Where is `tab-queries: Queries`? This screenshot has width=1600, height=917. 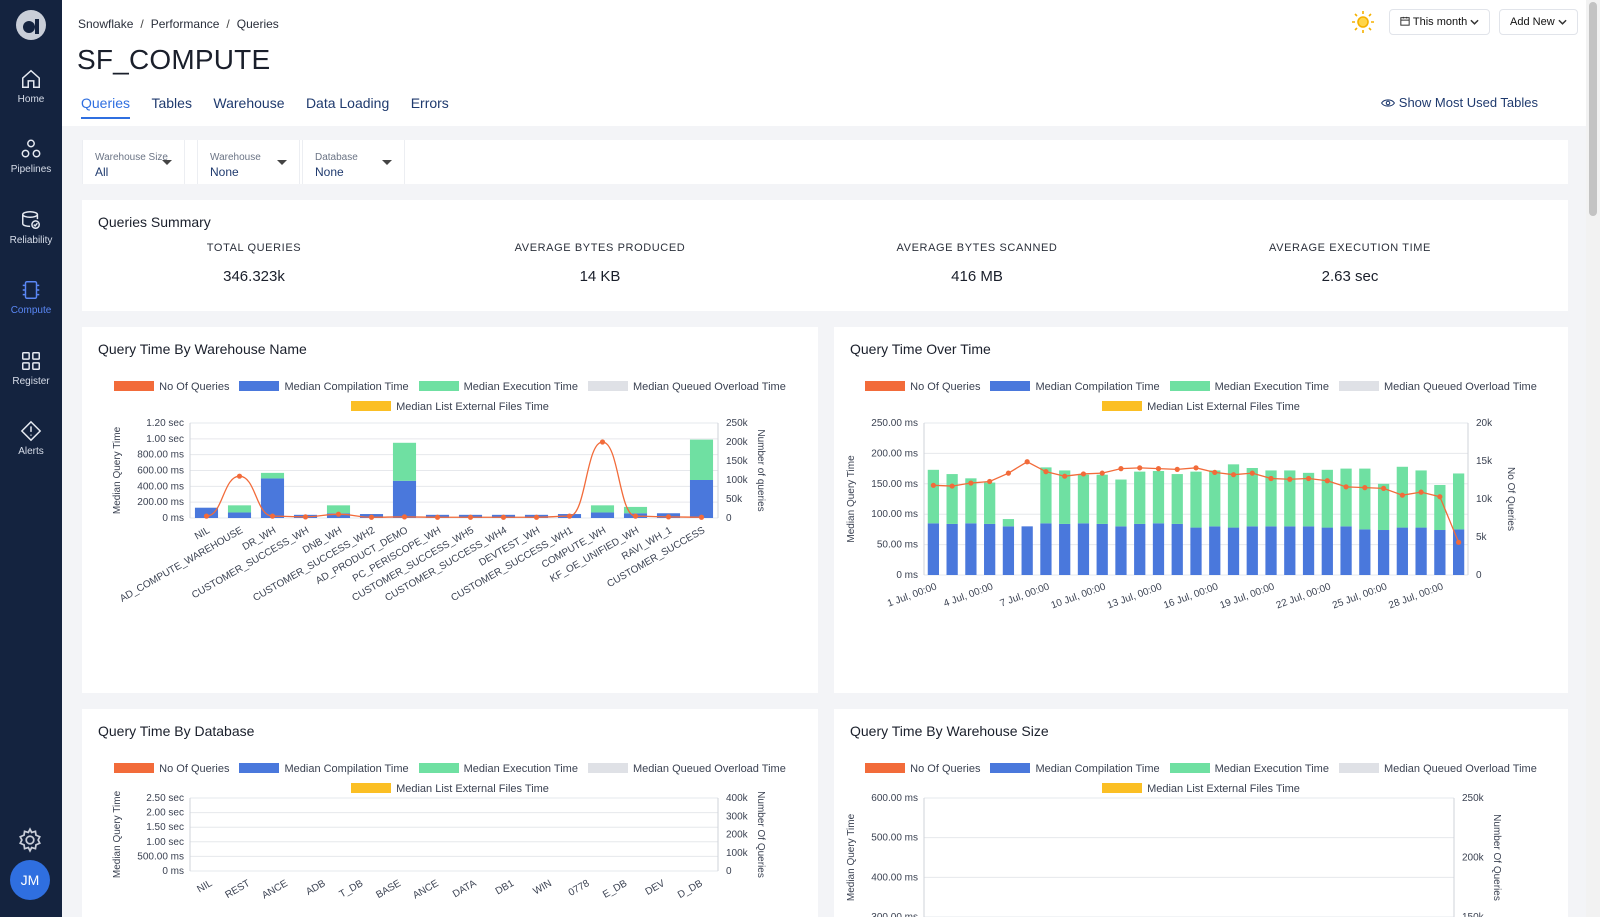 tab-queries: Queries is located at coordinates (106, 107).